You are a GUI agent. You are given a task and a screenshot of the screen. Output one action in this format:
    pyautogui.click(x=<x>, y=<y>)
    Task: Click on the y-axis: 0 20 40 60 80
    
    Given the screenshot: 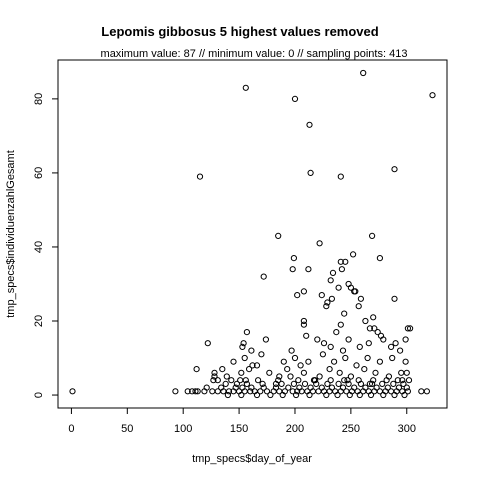 What is the action you would take?
    pyautogui.click(x=46, y=245)
    